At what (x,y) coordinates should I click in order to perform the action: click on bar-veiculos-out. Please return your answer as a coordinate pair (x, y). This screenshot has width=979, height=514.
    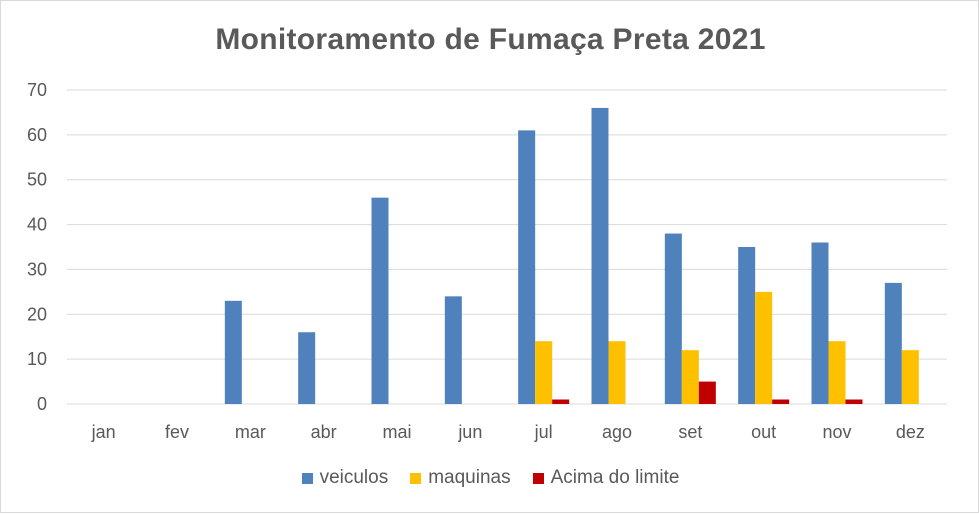
    Looking at the image, I should click on (747, 325).